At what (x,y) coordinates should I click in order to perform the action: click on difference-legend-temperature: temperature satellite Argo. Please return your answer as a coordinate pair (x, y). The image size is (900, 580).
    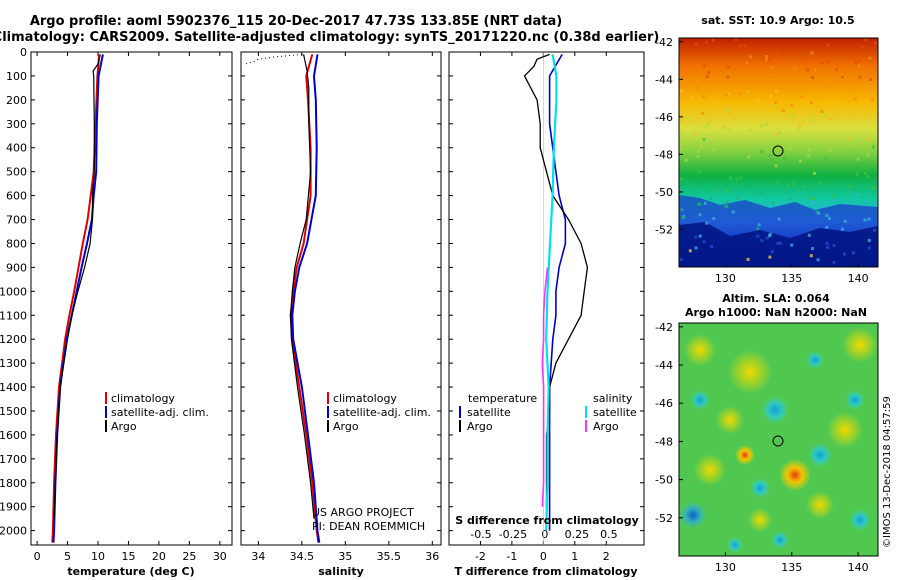
    Looking at the image, I should click on (498, 412).